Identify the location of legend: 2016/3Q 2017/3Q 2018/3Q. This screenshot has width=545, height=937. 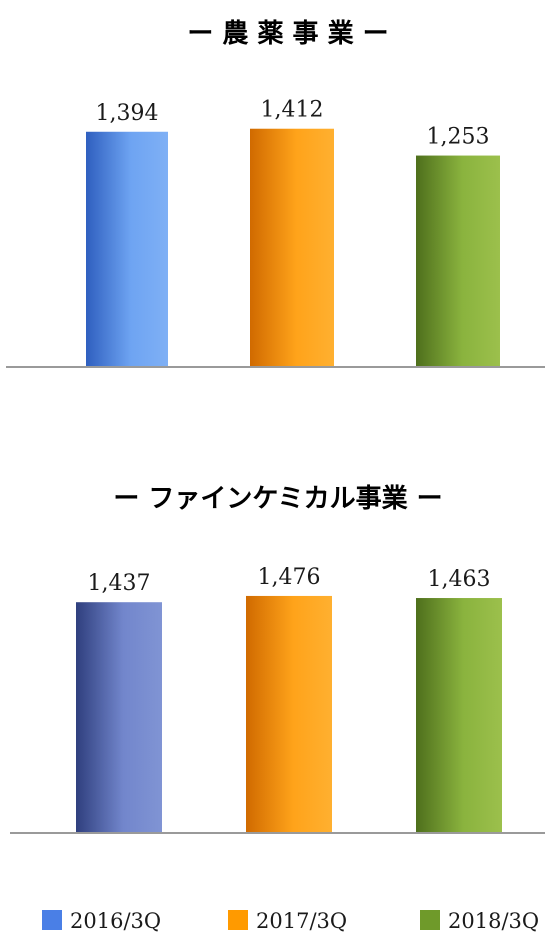
(290, 921).